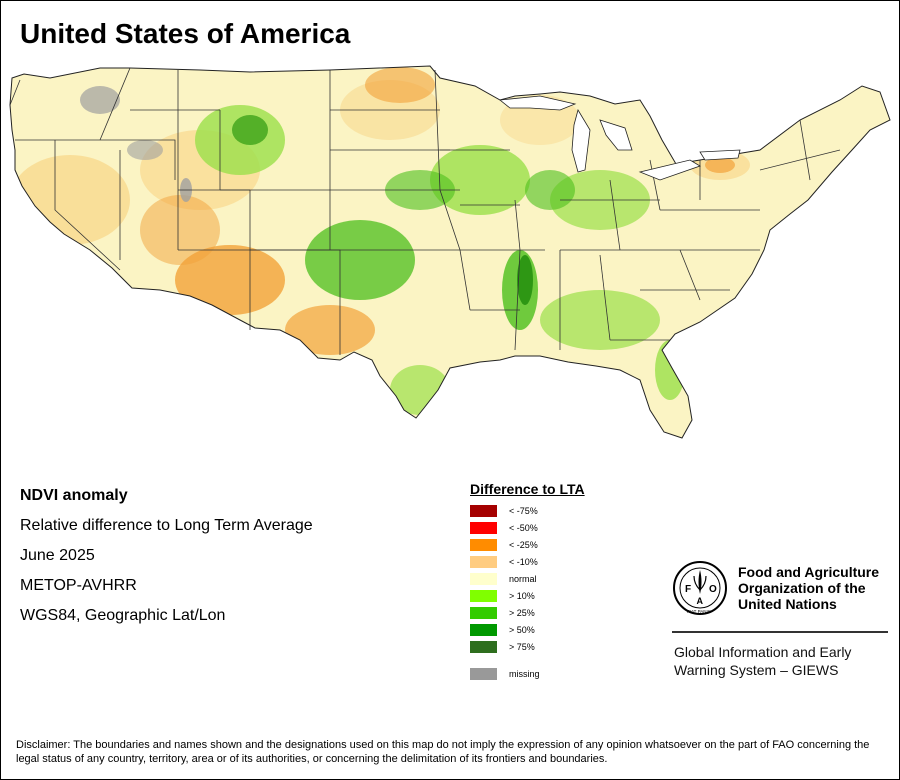 Image resolution: width=900 pixels, height=780 pixels. Describe the element at coordinates (523, 511) in the screenshot. I see `legend-label: < -75%` at that location.